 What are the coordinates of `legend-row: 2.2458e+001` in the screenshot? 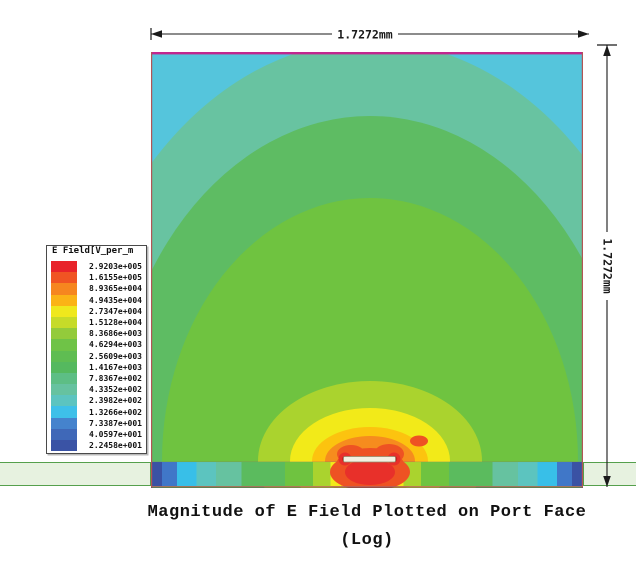 It's located at (98, 446).